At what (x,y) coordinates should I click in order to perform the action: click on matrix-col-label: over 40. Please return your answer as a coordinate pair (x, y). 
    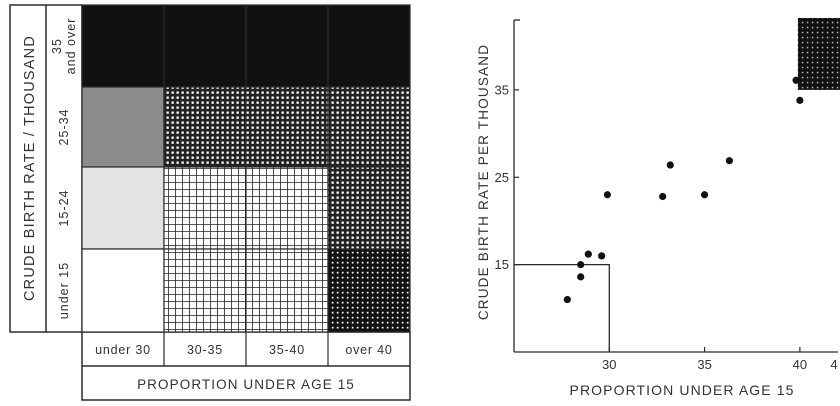
    Looking at the image, I should click on (368, 350).